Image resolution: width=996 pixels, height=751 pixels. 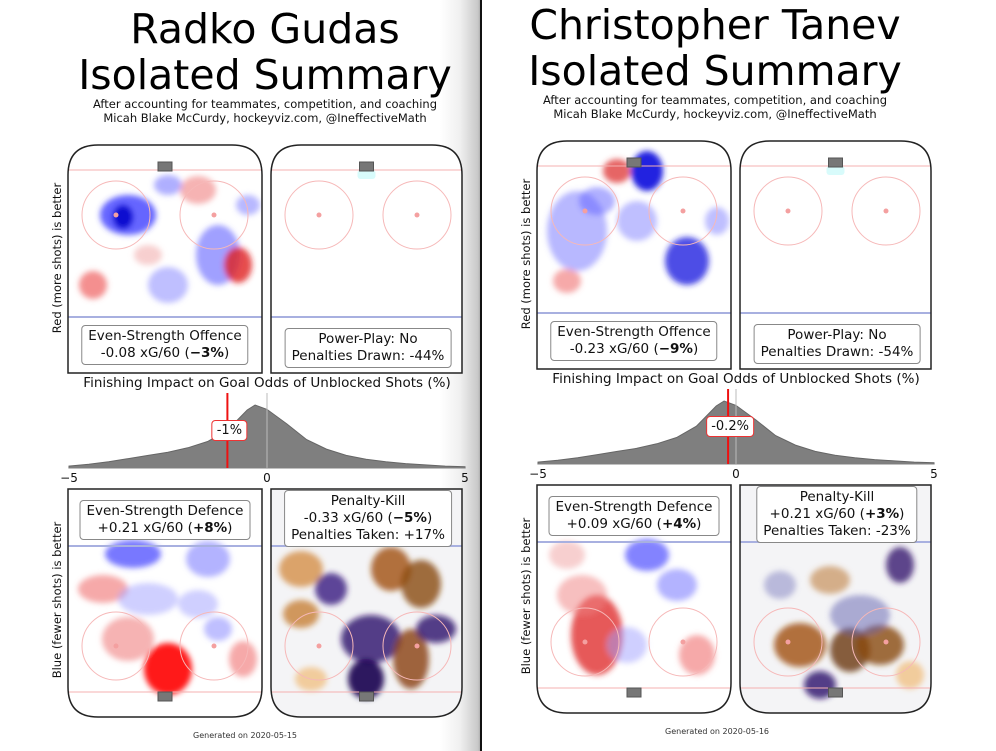 I want to click on power-play-box: Power-Play: No Penalties Drawn: -54%, so click(x=837, y=344).